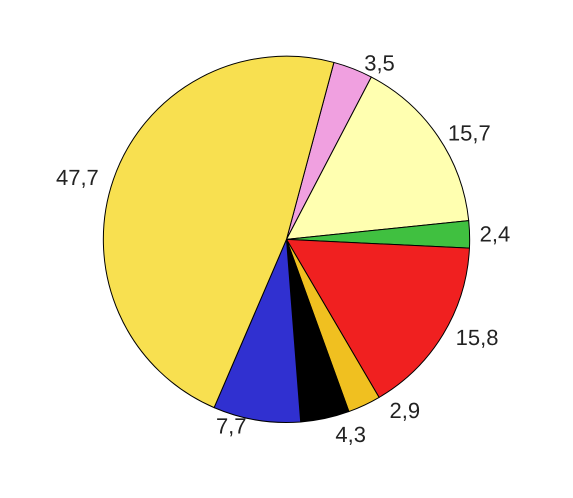 The height and width of the screenshot is (498, 573). What do you see at coordinates (477, 337) in the screenshot?
I see `data-label: 15,8` at bounding box center [477, 337].